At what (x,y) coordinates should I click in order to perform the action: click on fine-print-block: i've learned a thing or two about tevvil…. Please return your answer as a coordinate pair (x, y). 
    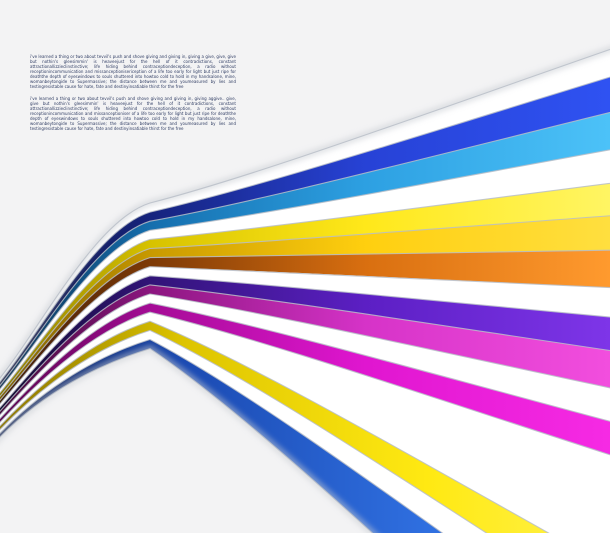
    Looking at the image, I should click on (133, 96).